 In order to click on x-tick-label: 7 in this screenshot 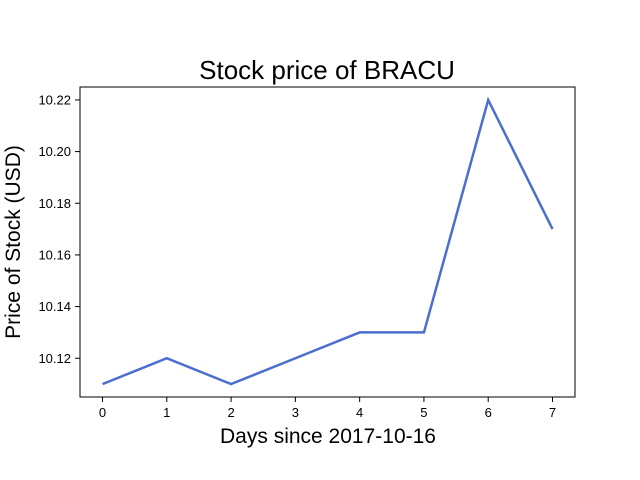, I will do `click(552, 412)`.